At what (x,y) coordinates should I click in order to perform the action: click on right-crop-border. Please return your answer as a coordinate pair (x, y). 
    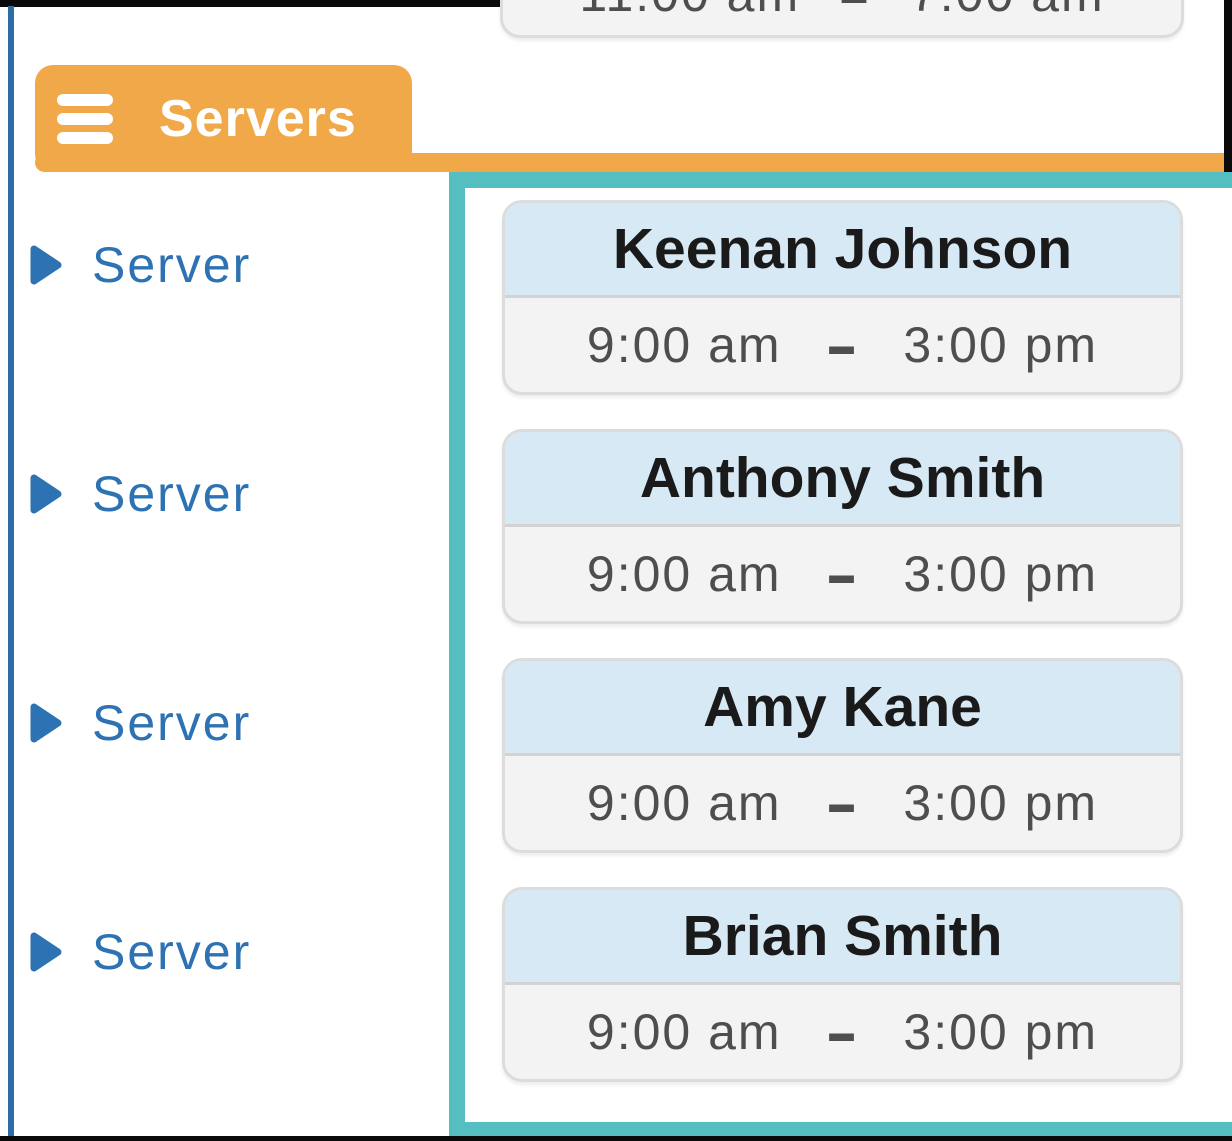
    Looking at the image, I should click on (1228, 88).